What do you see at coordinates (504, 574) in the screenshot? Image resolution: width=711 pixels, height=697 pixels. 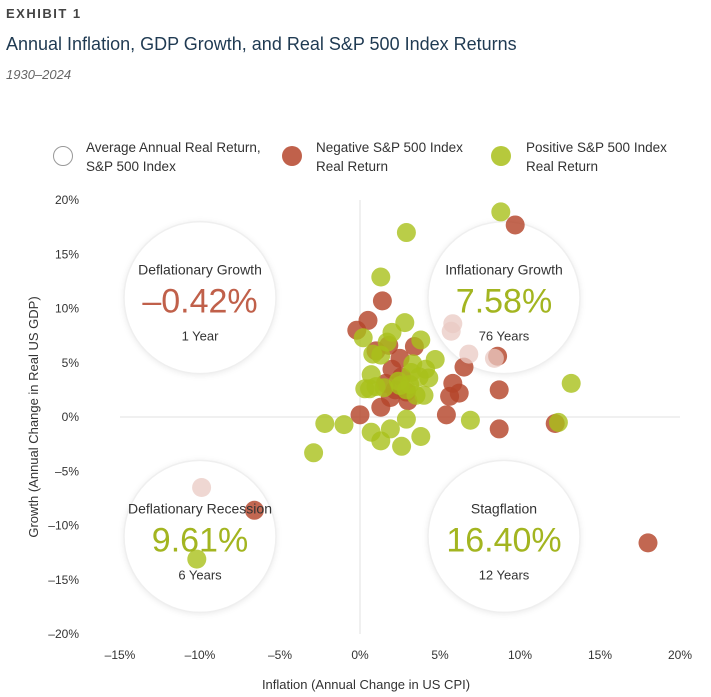 I see `quadrant-years-stagflation: 12 Years` at bounding box center [504, 574].